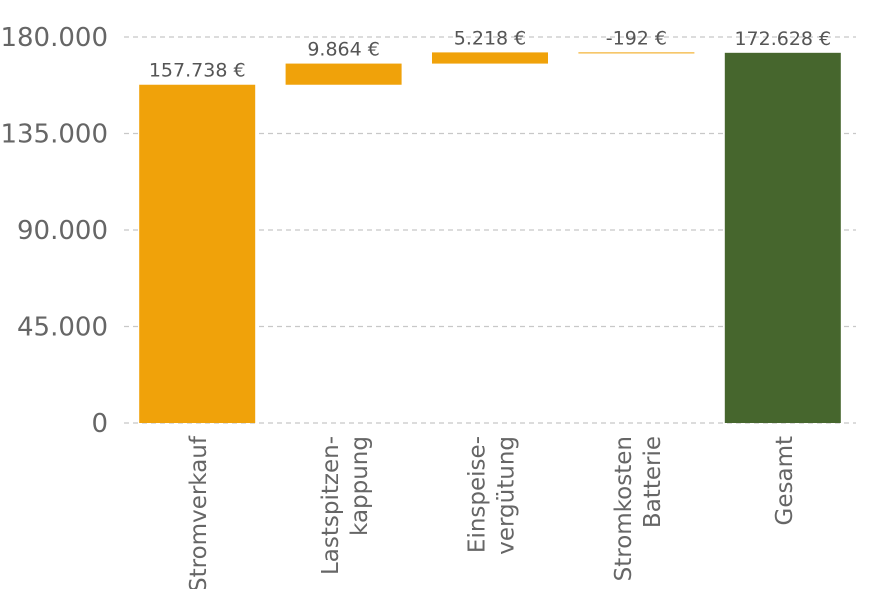 The height and width of the screenshot is (593, 893). I want to click on bar-value-label: 9.864 €, so click(343, 50).